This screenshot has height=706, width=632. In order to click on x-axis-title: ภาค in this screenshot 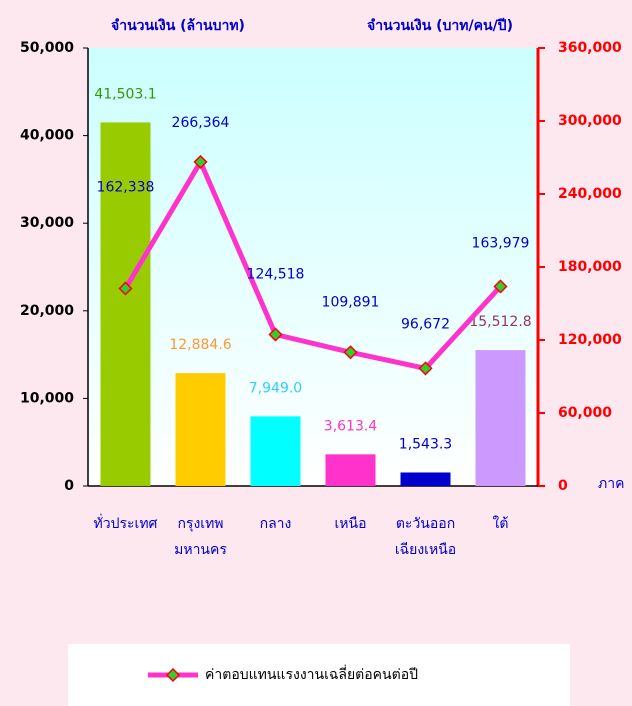, I will do `click(611, 484)`.